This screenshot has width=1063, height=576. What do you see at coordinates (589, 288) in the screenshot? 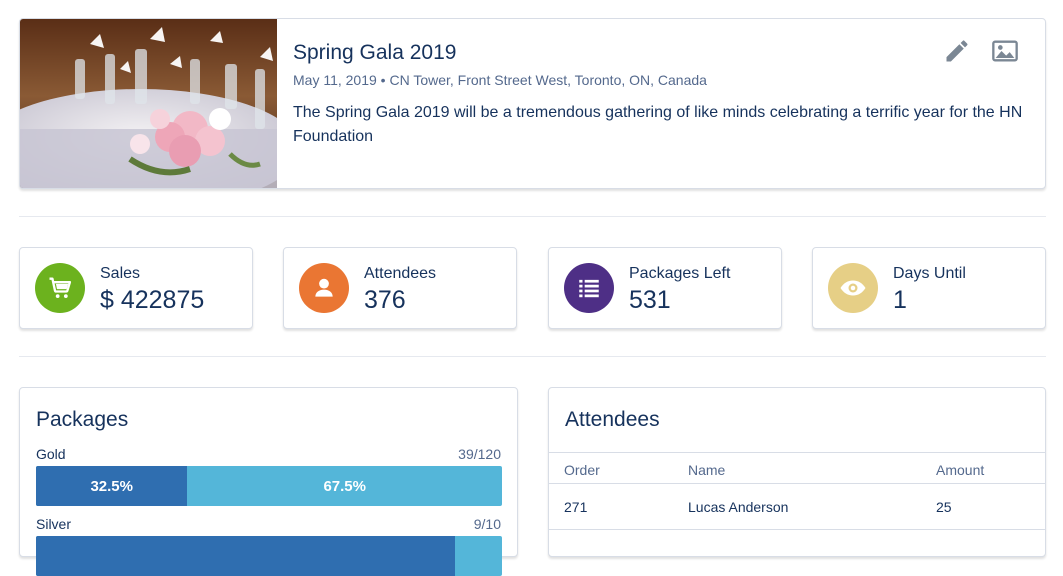
I see `list-icon` at bounding box center [589, 288].